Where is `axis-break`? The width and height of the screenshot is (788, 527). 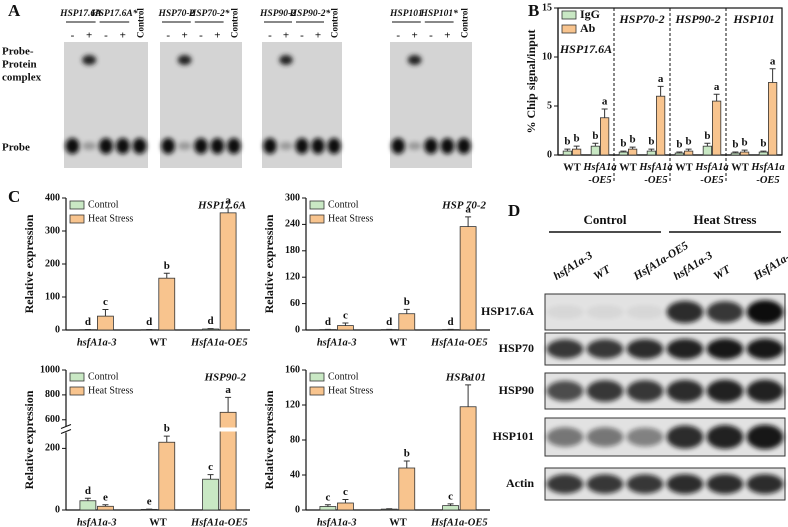 axis-break is located at coordinates (66, 429).